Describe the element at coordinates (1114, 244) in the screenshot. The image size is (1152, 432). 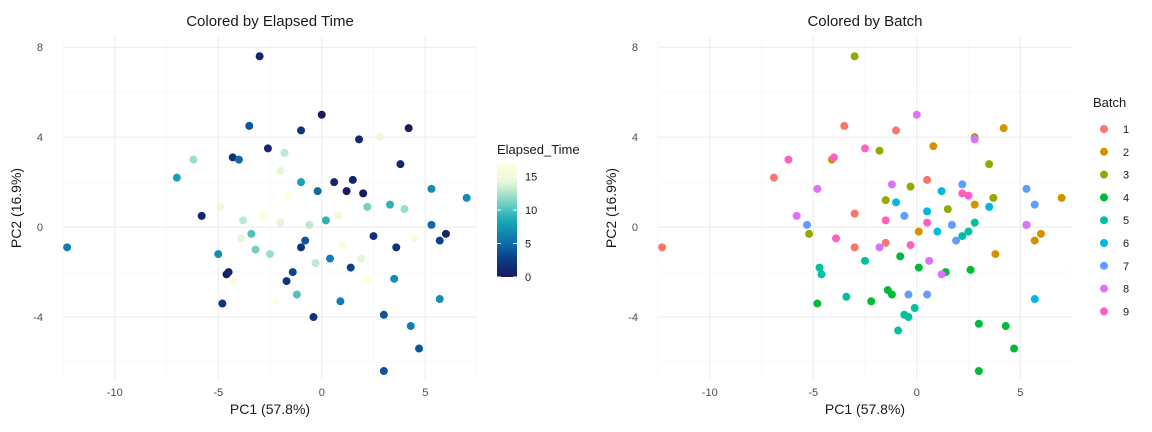
I see `legend-item: 6` at that location.